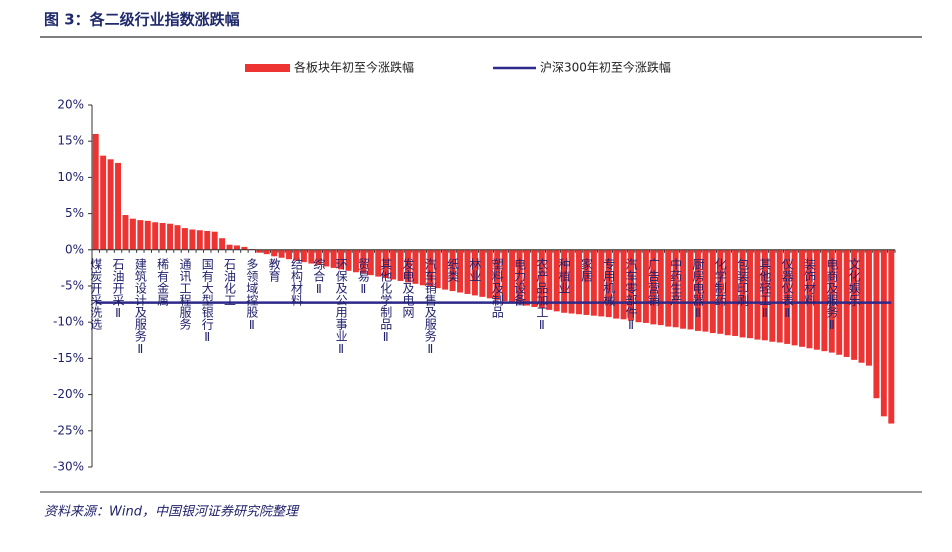  I want to click on y-tick-label: 0%, so click(74, 249).